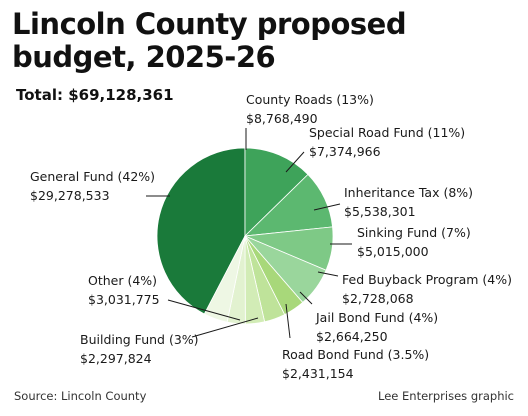 The height and width of the screenshot is (416, 528). Describe the element at coordinates (204, 310) in the screenshot. I see `leader-other` at that location.